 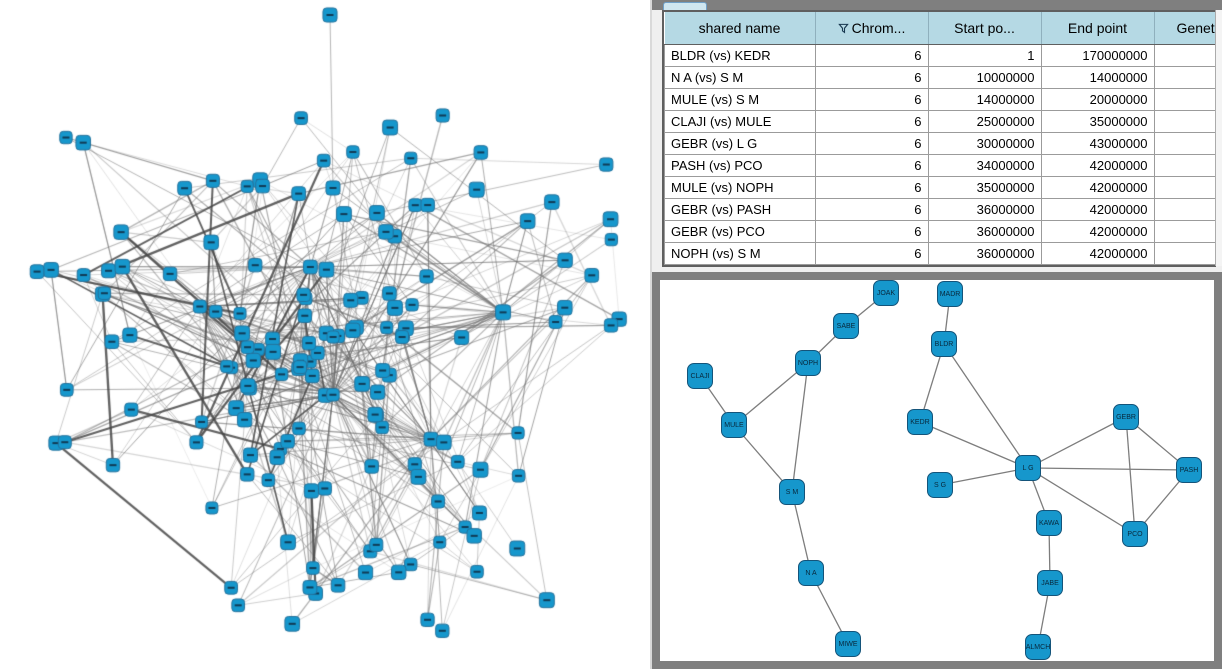 What do you see at coordinates (1130, 475) in the screenshot?
I see `network-edge-GEBR-PCO` at bounding box center [1130, 475].